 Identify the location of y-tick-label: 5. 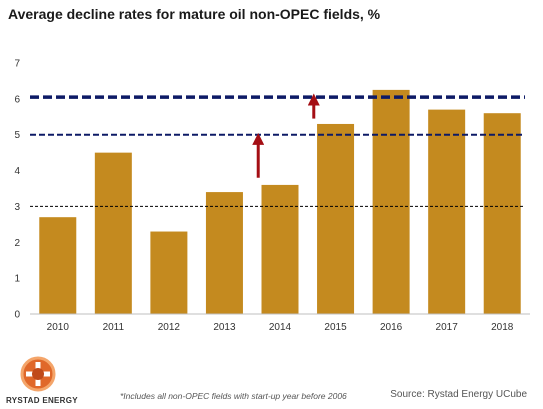
(17, 135).